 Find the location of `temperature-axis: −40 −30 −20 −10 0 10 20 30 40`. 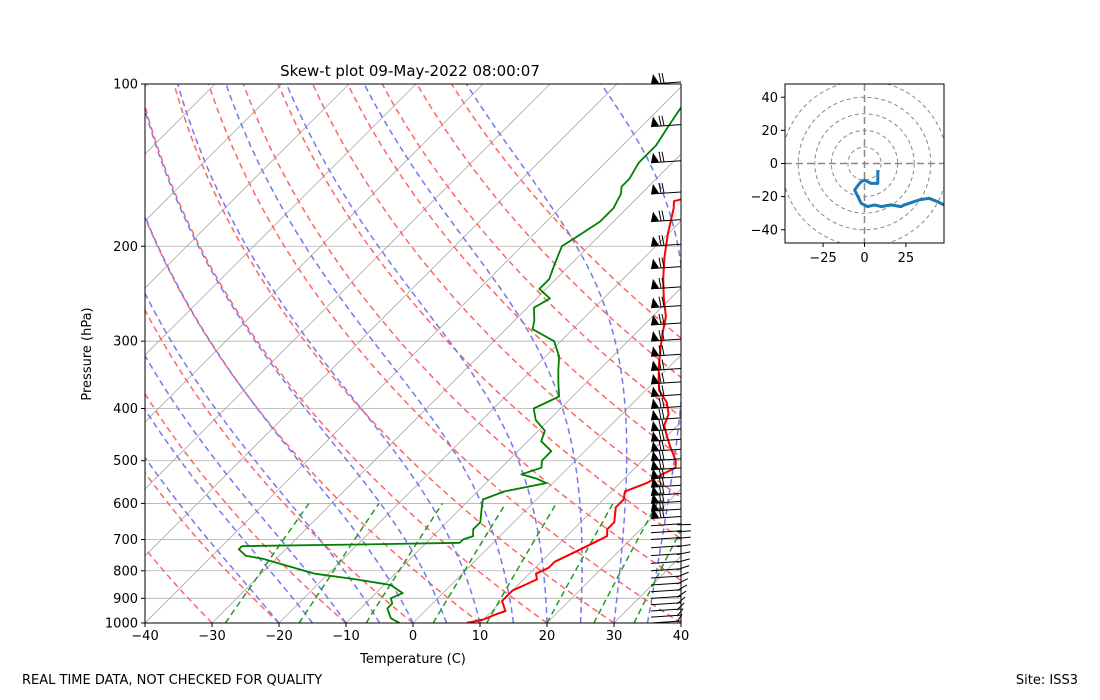

temperature-axis: −40 −30 −20 −10 0 10 20 30 40 is located at coordinates (410, 633).